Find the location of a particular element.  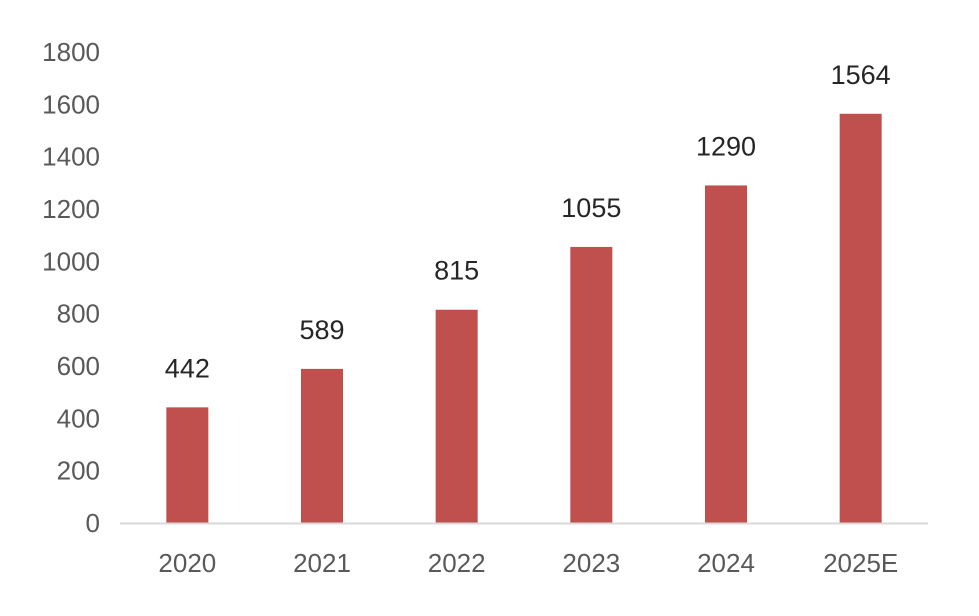

data-label-2025E: 1564 is located at coordinates (861, 75).